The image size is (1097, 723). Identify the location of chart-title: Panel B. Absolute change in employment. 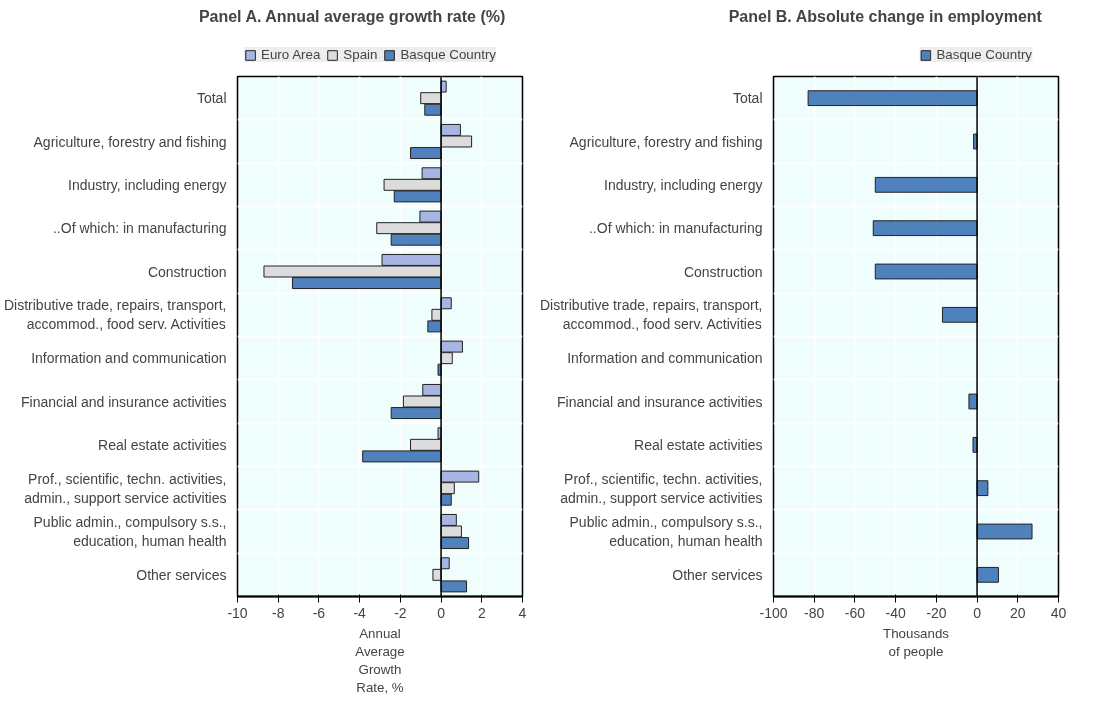
(885, 16).